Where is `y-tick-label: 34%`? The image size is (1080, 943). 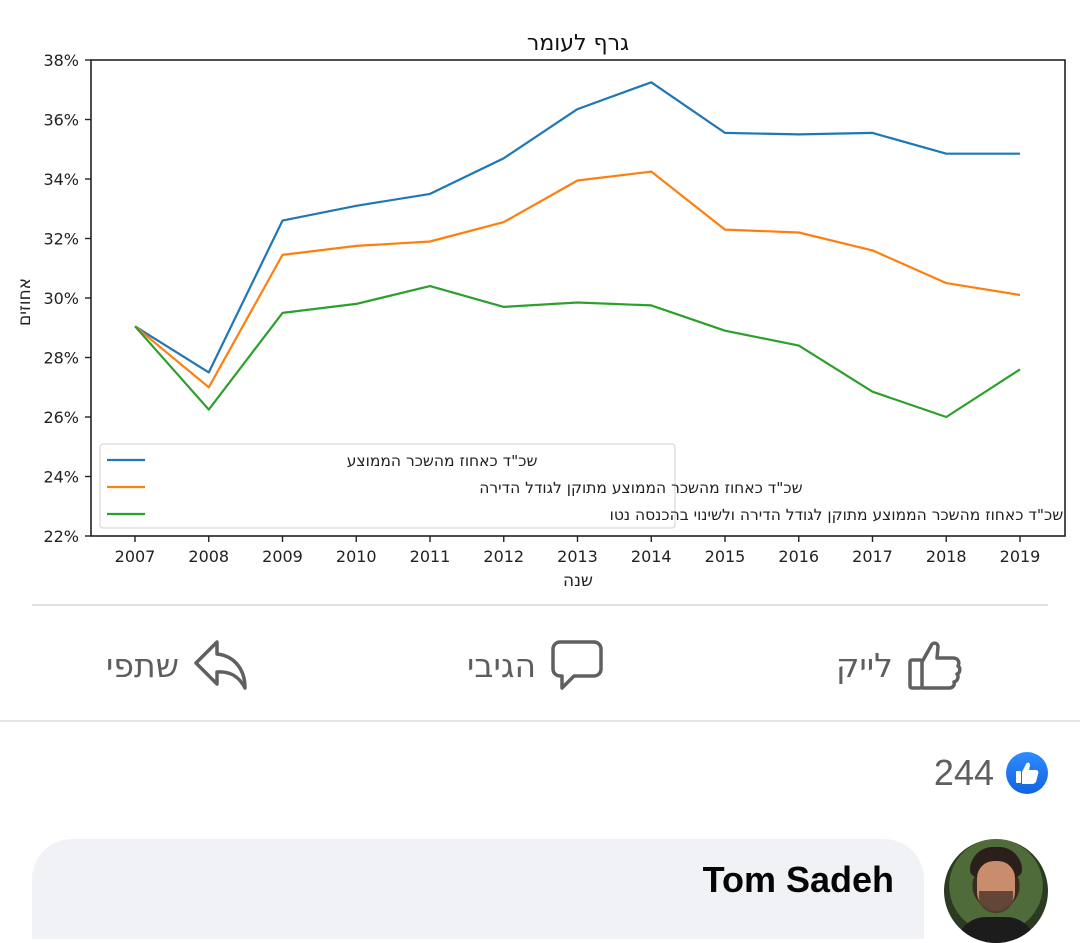 y-tick-label: 34% is located at coordinates (61, 179).